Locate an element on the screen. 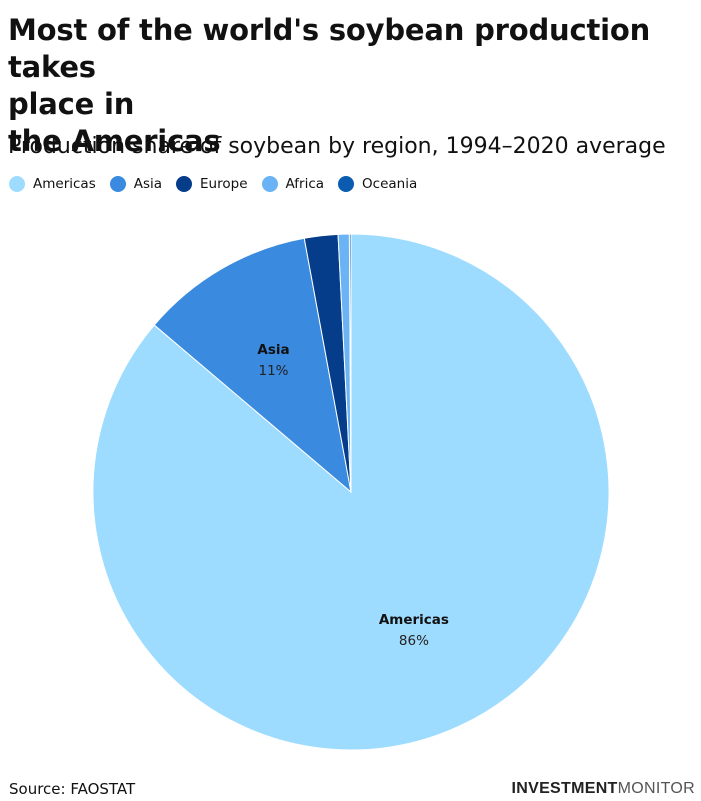 The width and height of the screenshot is (701, 801). chart-title-line-2: place in is located at coordinates (71, 104).